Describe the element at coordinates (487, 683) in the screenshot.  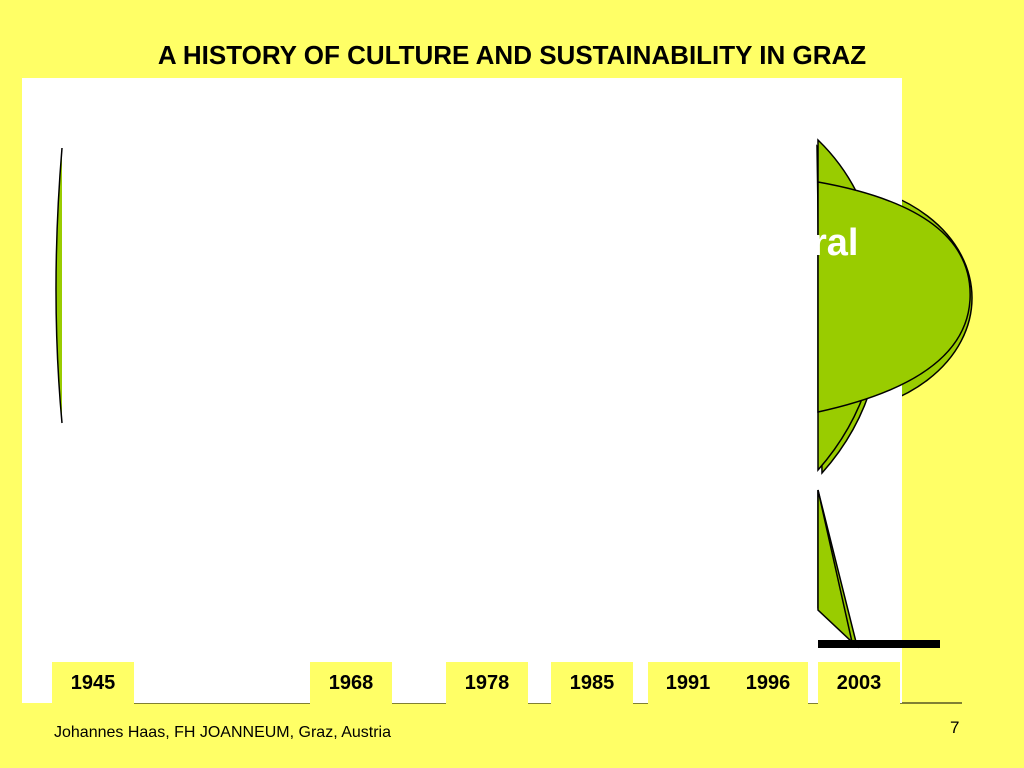
I see `year-1978: 1978` at that location.